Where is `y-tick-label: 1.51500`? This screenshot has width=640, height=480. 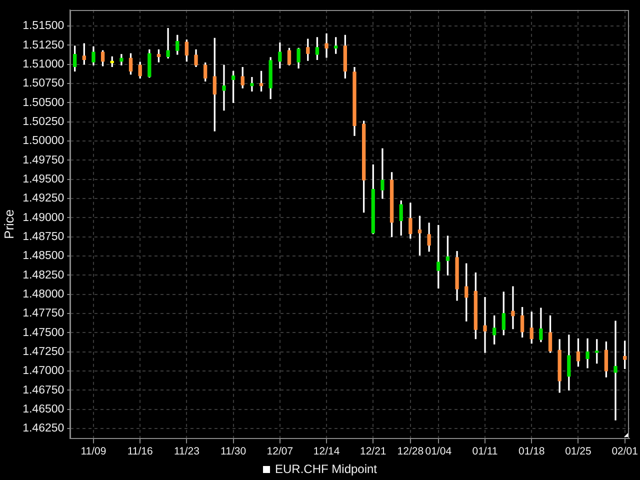
y-tick-label: 1.51500 is located at coordinates (43, 26).